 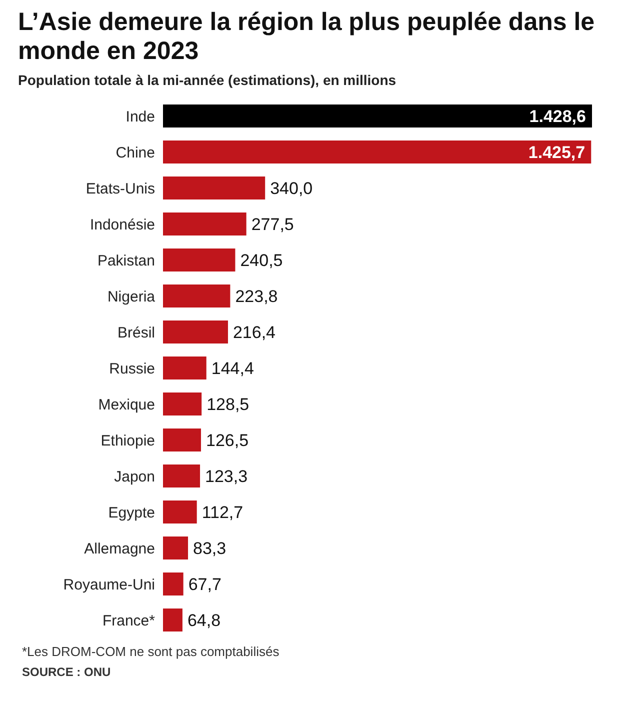 I want to click on data-label: 144,4, so click(x=232, y=368).